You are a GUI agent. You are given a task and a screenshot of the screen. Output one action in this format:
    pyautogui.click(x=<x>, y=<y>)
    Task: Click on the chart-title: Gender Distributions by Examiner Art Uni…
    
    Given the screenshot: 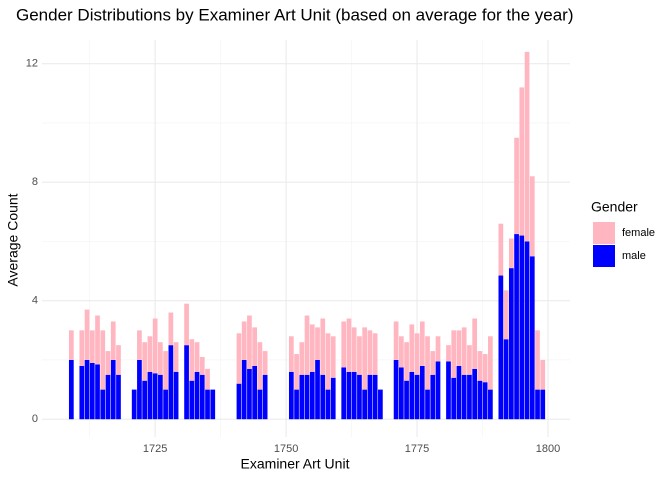 What is the action you would take?
    pyautogui.click(x=295, y=14)
    